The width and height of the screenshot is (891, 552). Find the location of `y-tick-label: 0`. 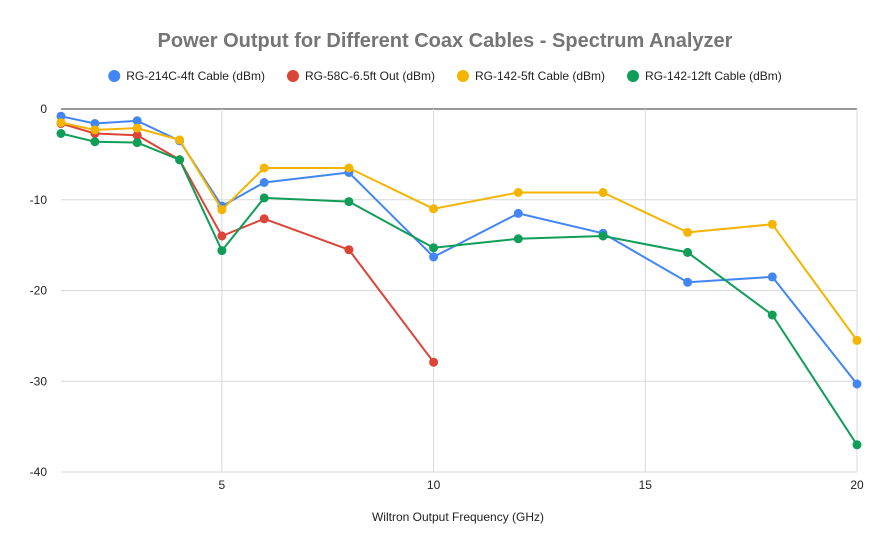

y-tick-label: 0 is located at coordinates (43, 109).